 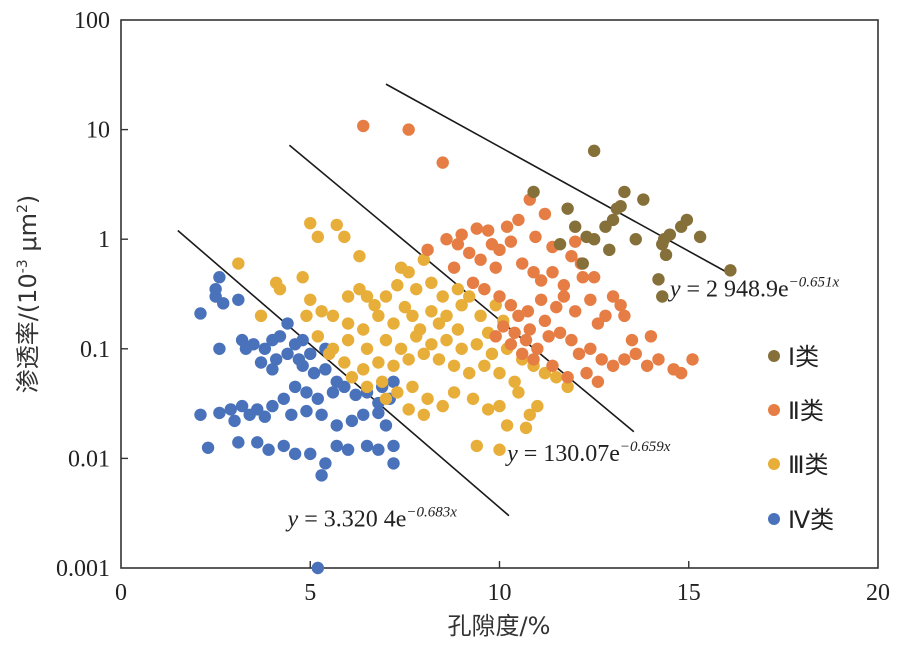 I want to click on y-tick-label: 100, so click(x=92, y=21).